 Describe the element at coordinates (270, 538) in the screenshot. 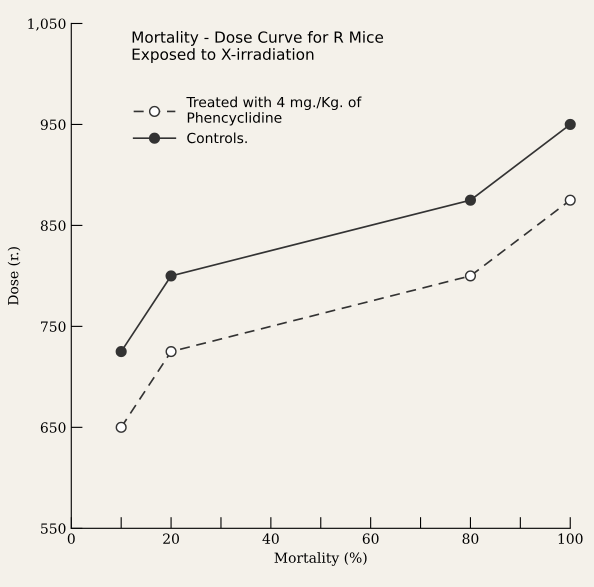

I see `x-tick-label: 40` at that location.